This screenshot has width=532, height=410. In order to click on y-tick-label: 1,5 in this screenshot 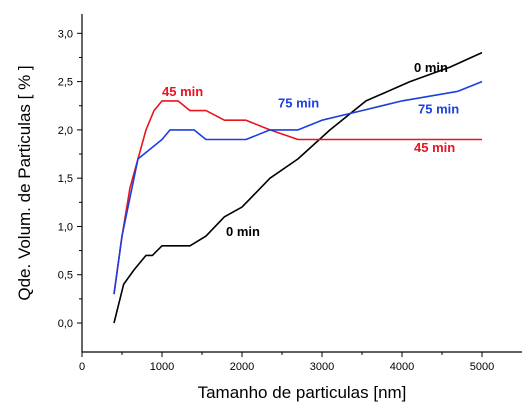, I will do `click(65, 179)`.